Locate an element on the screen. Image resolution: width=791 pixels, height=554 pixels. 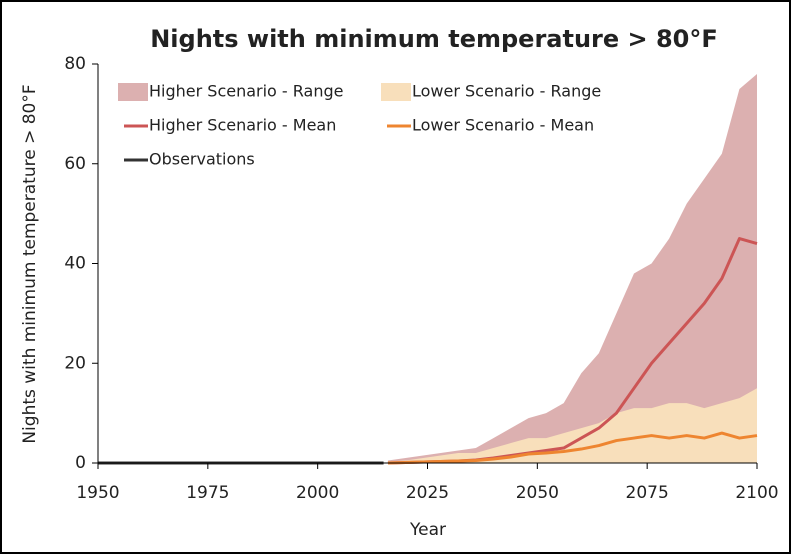
legend-label: Higher Scenario - Mean is located at coordinates (242, 125).